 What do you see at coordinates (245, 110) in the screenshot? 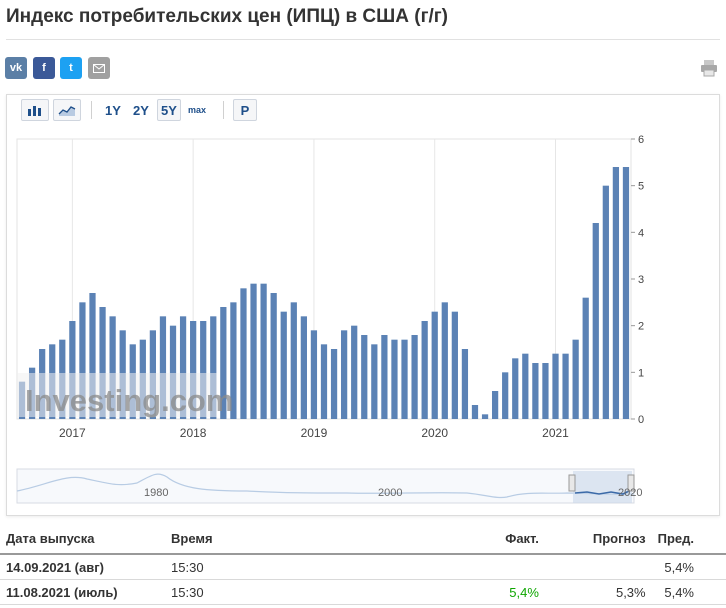
I see `p-mode-button: P` at bounding box center [245, 110].